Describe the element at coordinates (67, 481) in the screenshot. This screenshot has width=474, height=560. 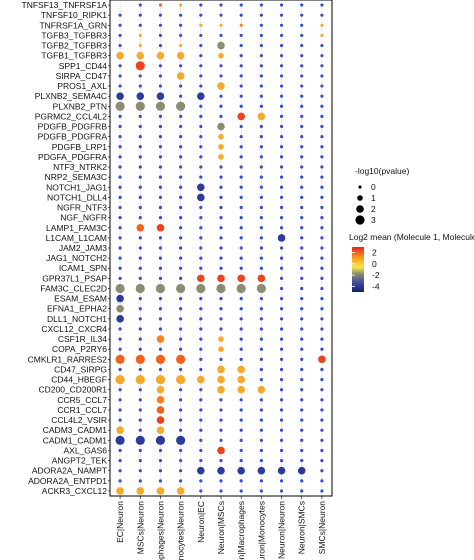
I see `row-label: ADORA2A_ENTPD1` at that location.